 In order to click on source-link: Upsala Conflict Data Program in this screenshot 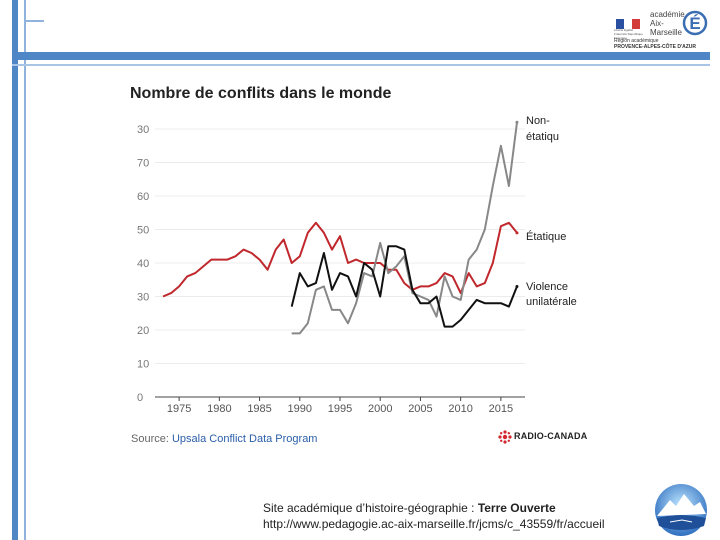, I will do `click(244, 439)`.